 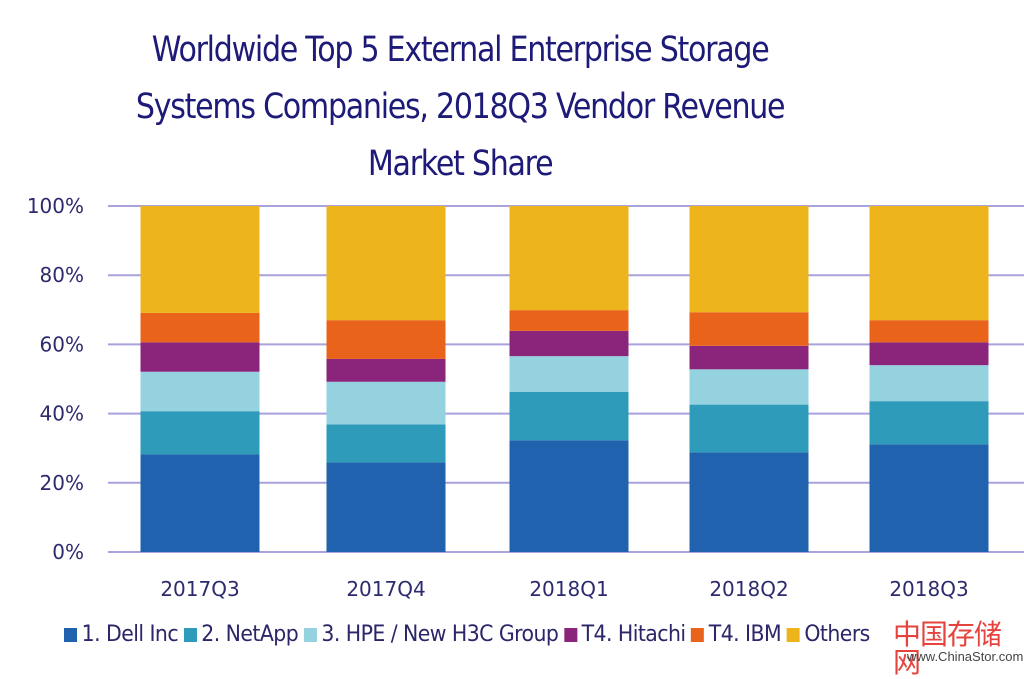 I want to click on y-tick-label: 60%, so click(x=62, y=344).